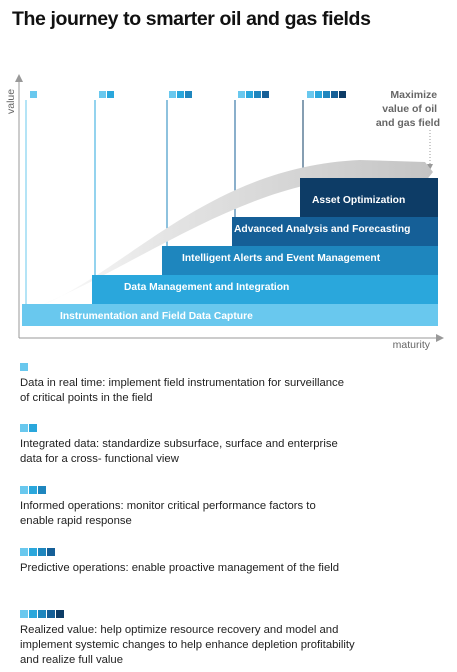  I want to click on tier-5-label: Asset Optimization, so click(358, 200).